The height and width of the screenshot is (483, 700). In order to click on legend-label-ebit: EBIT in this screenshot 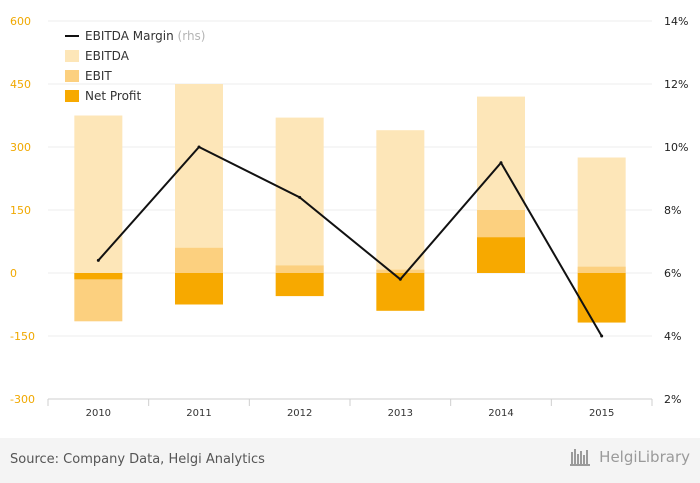, I will do `click(98, 76)`.